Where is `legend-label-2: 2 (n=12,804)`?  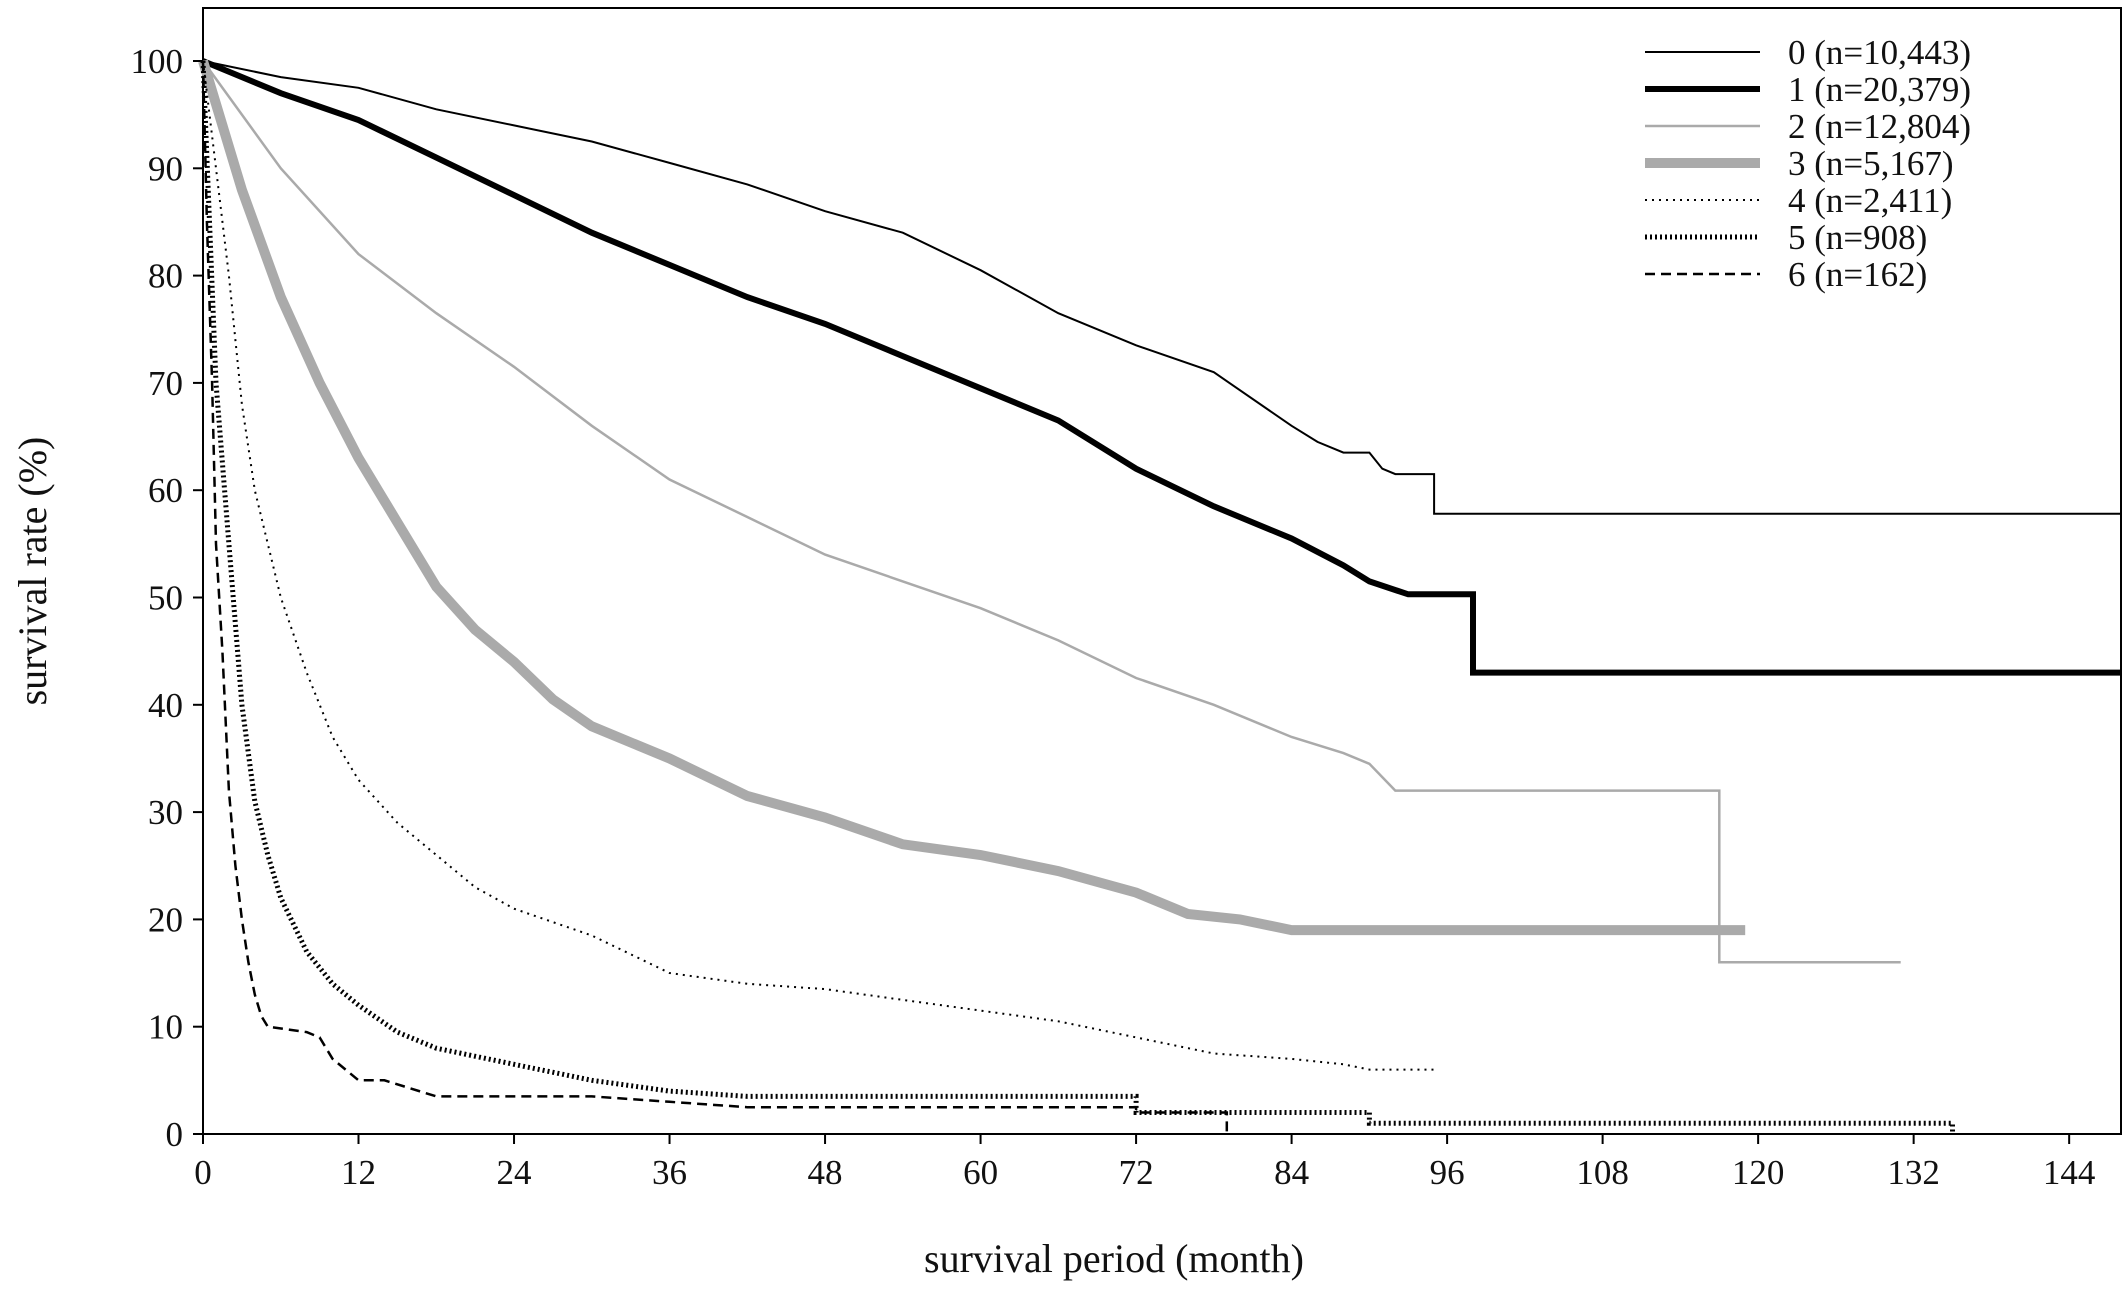 legend-label-2: 2 (n=12,804) is located at coordinates (1879, 126).